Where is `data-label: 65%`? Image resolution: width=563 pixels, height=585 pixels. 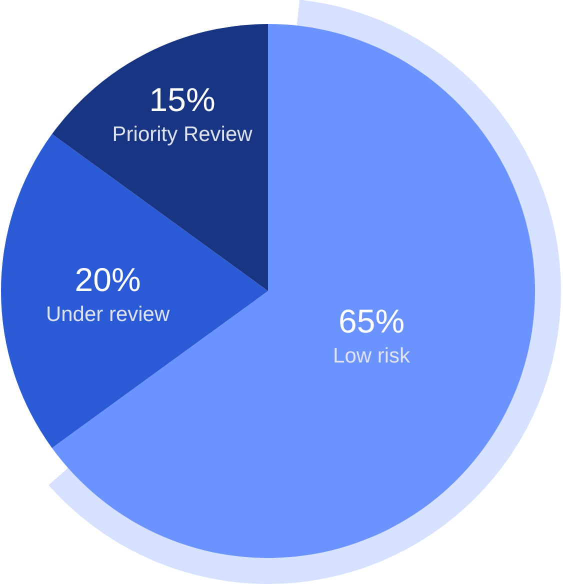 data-label: 65% is located at coordinates (371, 321).